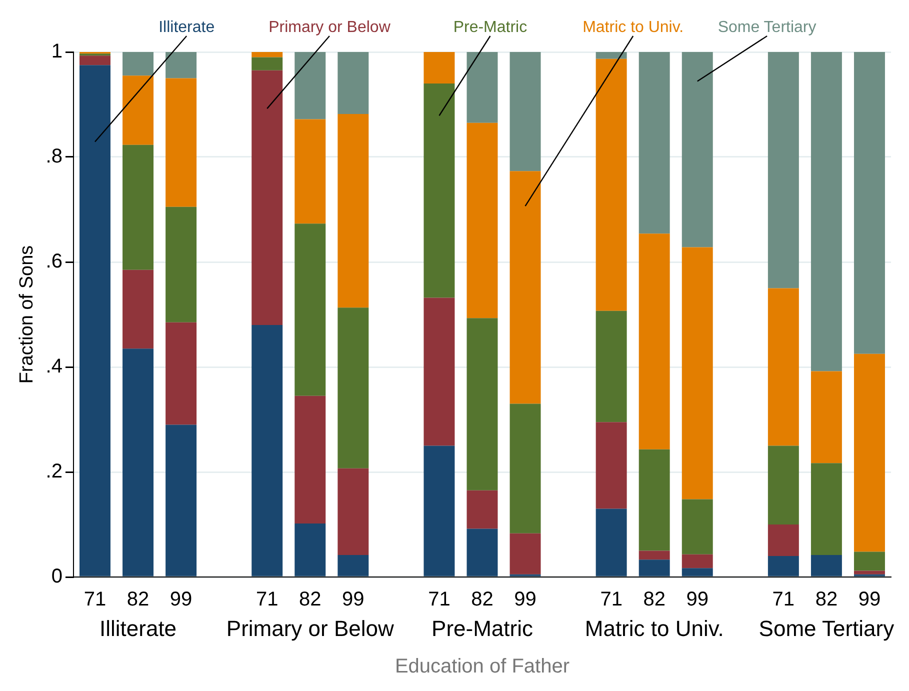 The height and width of the screenshot is (691, 909). What do you see at coordinates (54, 367) in the screenshot?
I see `y-tick-label: .4` at bounding box center [54, 367].